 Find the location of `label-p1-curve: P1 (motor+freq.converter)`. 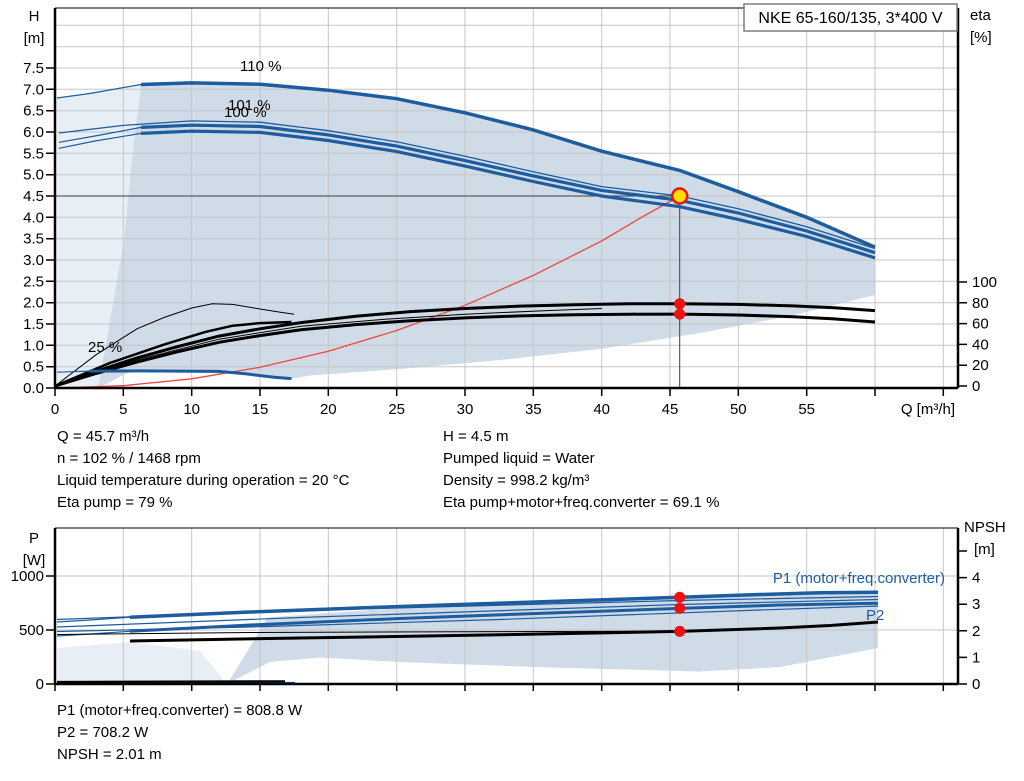

label-p1-curve: P1 (motor+freq.converter) is located at coordinates (859, 578).